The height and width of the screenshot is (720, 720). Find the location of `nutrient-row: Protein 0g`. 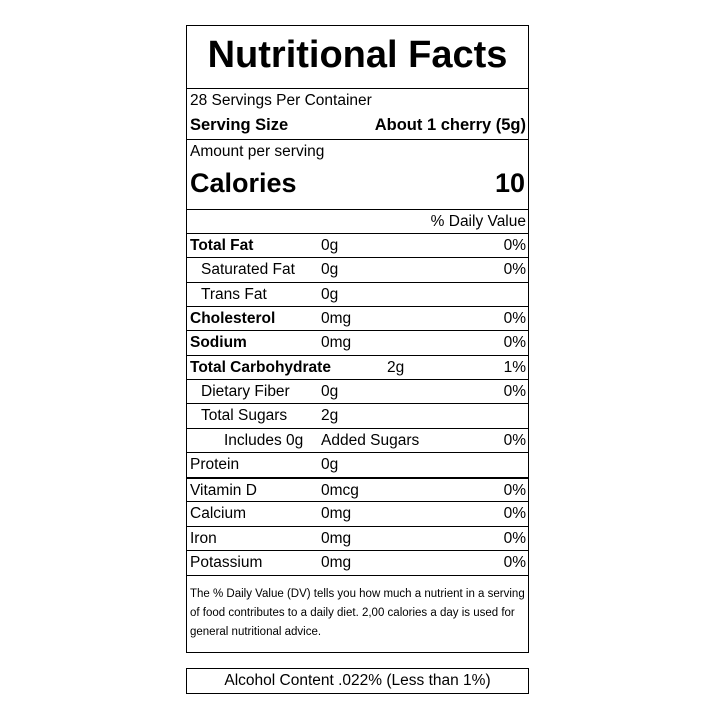

nutrient-row: Protein 0g is located at coordinates (357, 464).